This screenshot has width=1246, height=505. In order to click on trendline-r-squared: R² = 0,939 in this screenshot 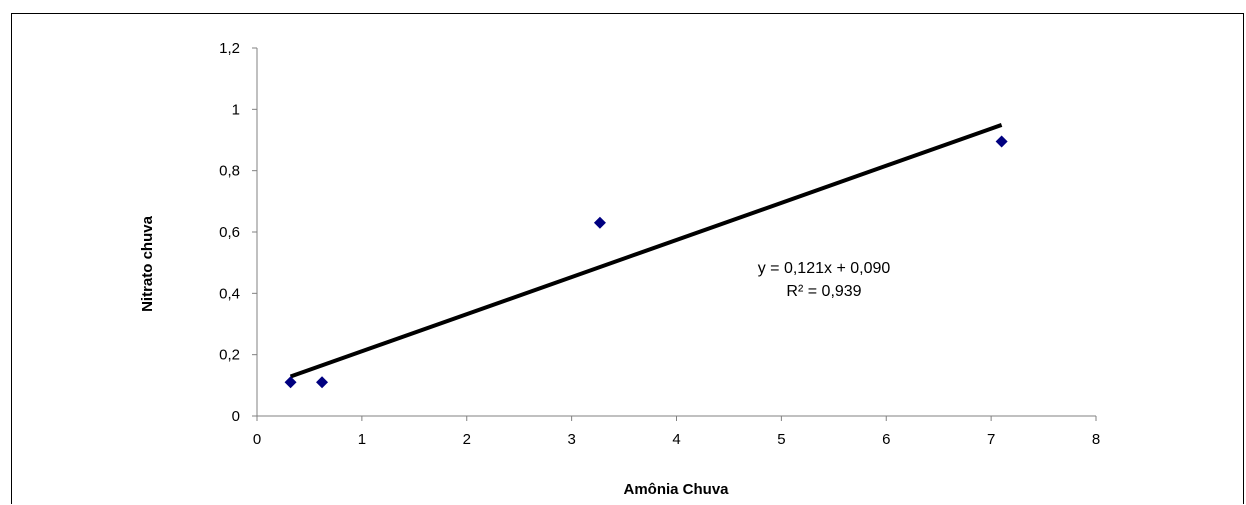, I will do `click(823, 291)`.